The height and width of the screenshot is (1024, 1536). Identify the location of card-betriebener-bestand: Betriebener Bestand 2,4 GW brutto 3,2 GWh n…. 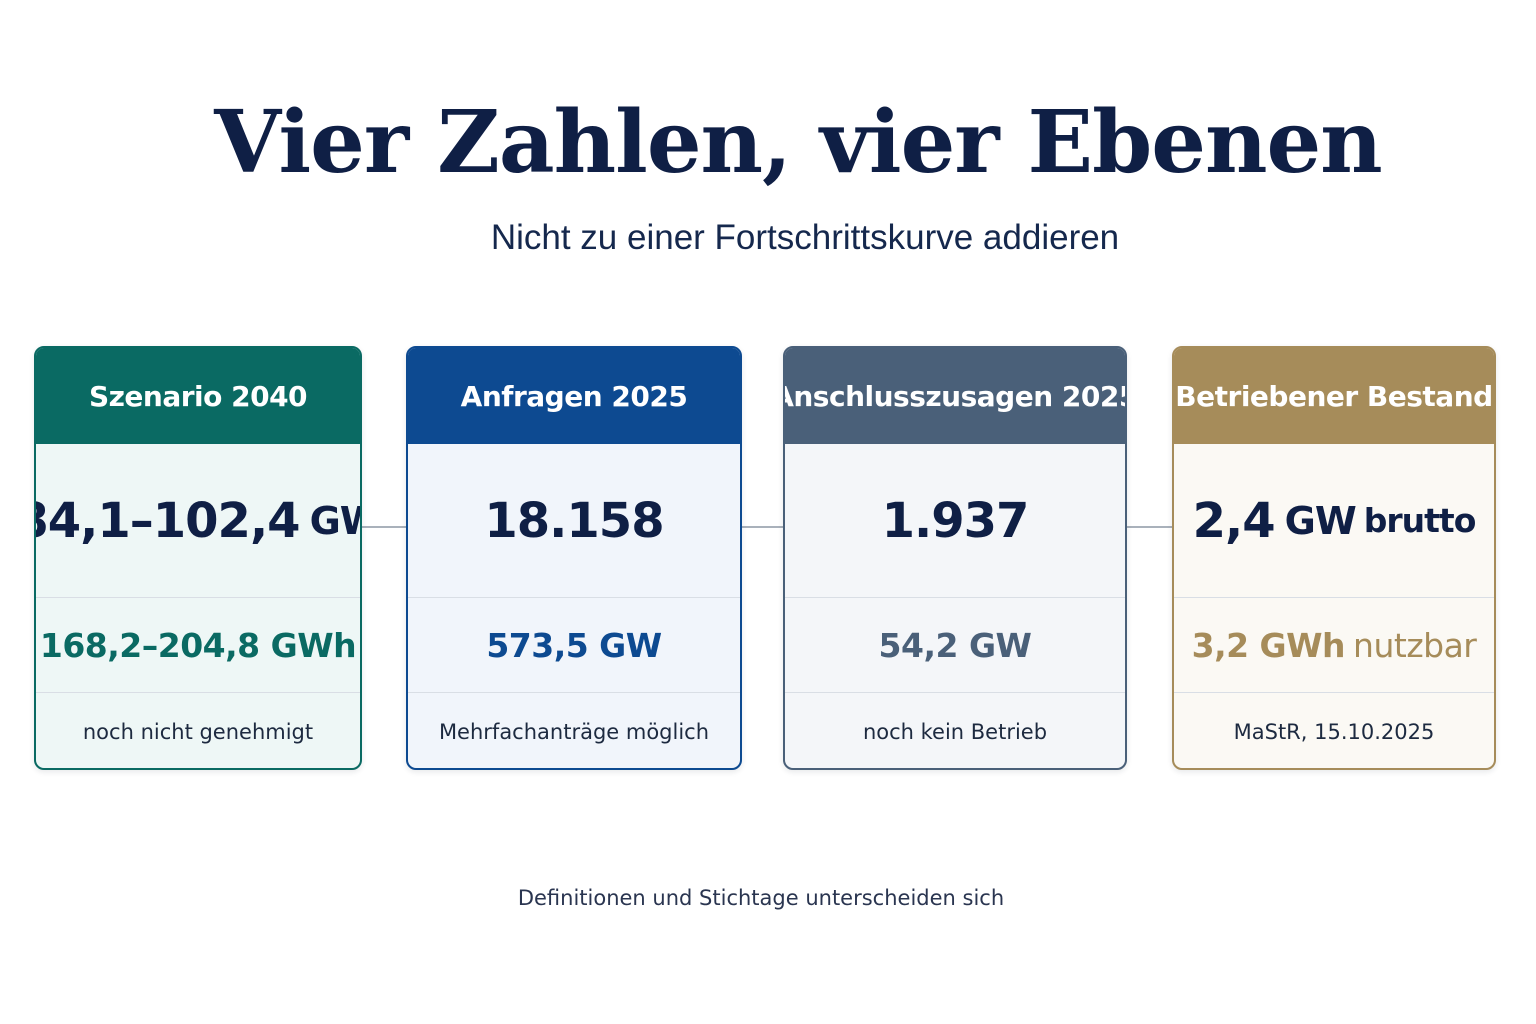
(1334, 558).